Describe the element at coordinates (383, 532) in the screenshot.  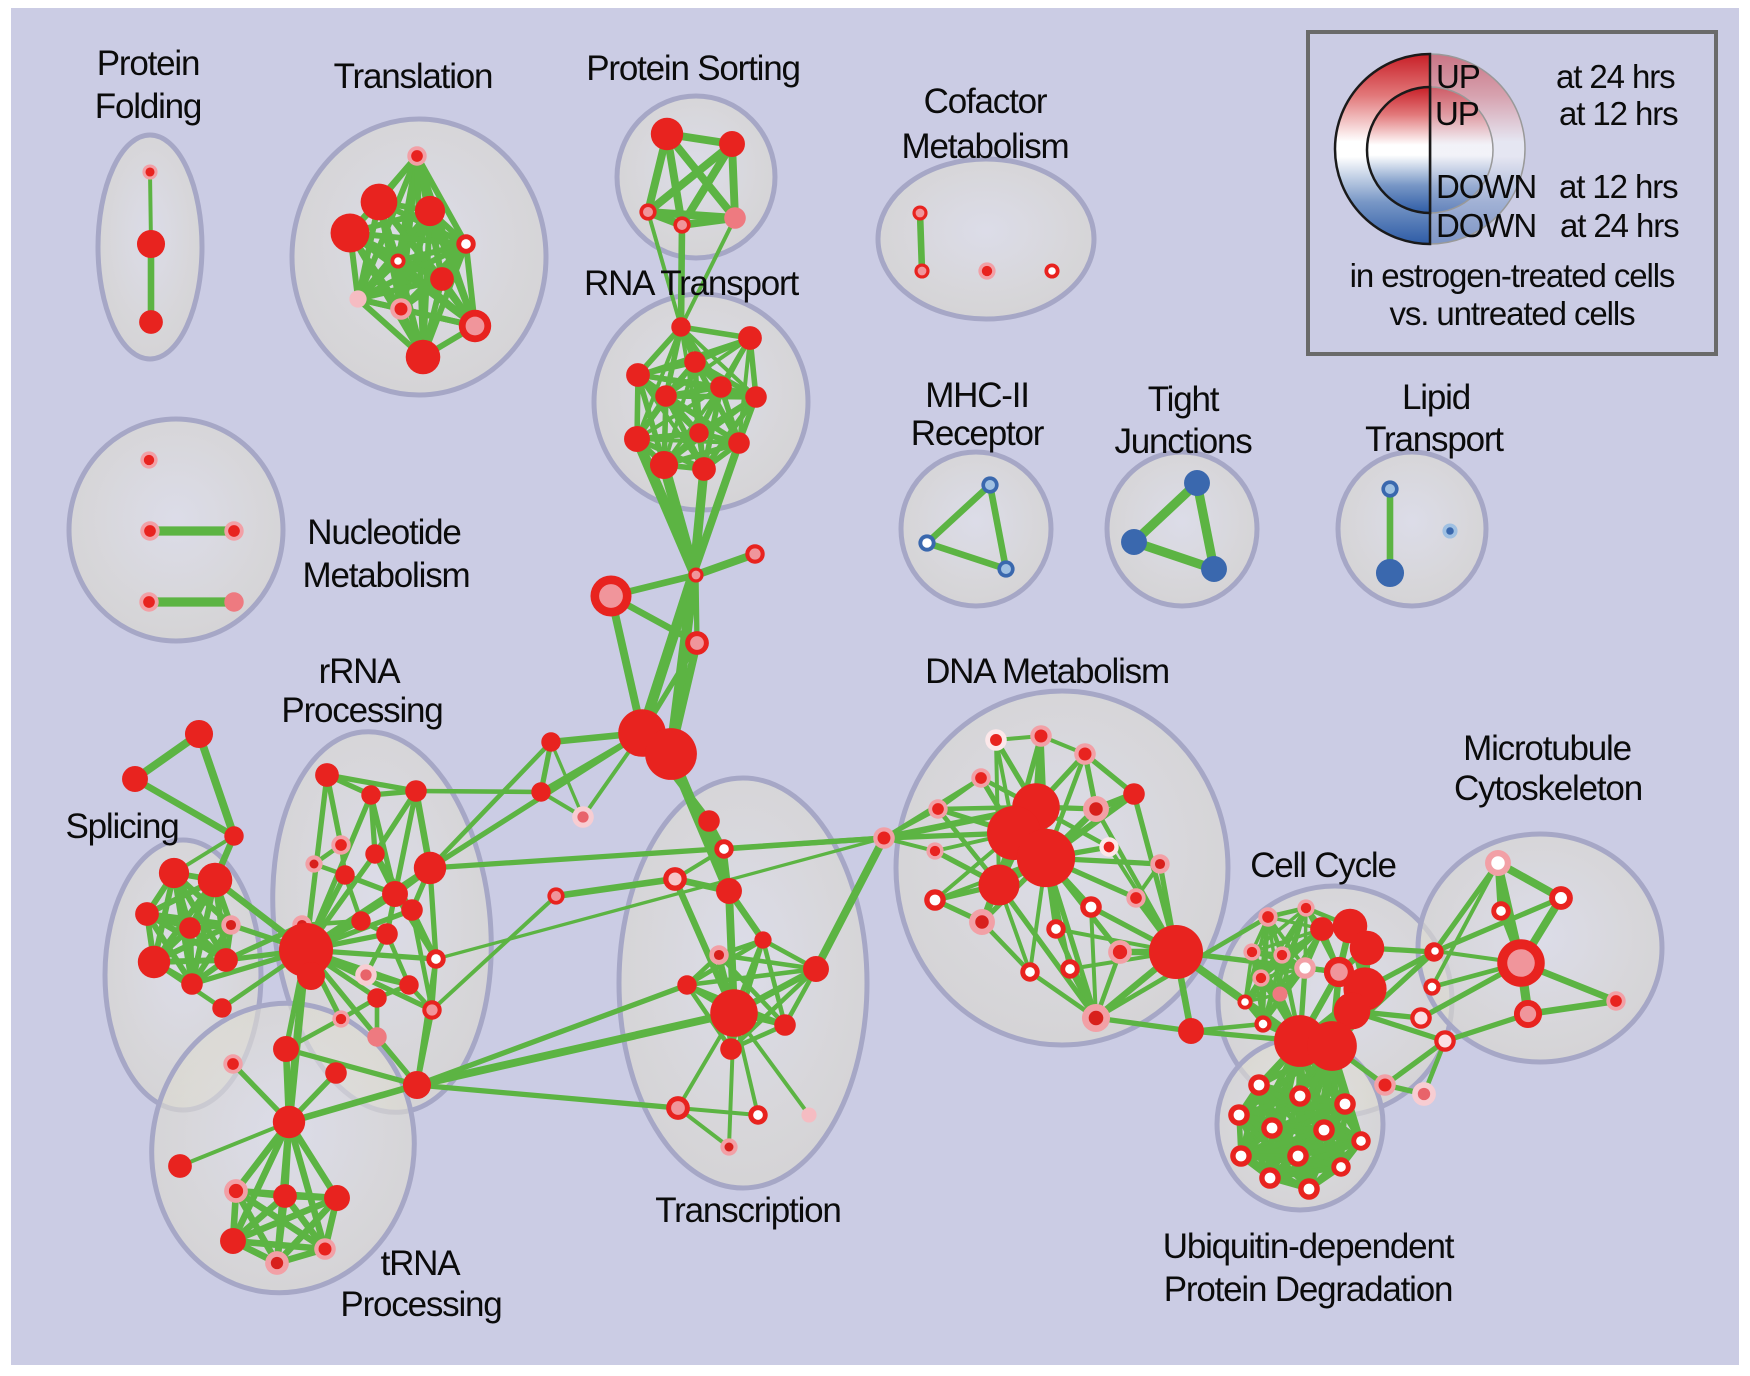
I see `svg-text: Nucleotide` at that location.